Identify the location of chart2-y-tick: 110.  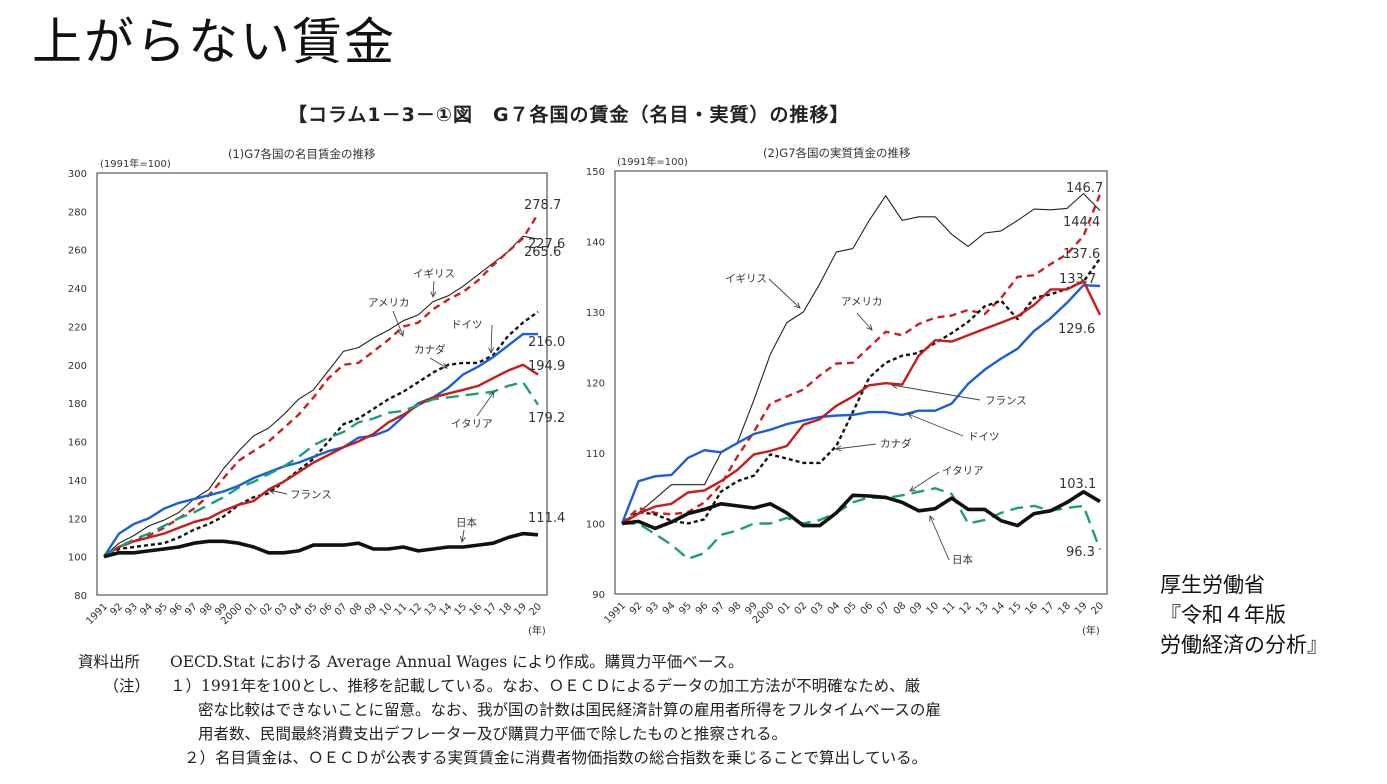
(595, 454).